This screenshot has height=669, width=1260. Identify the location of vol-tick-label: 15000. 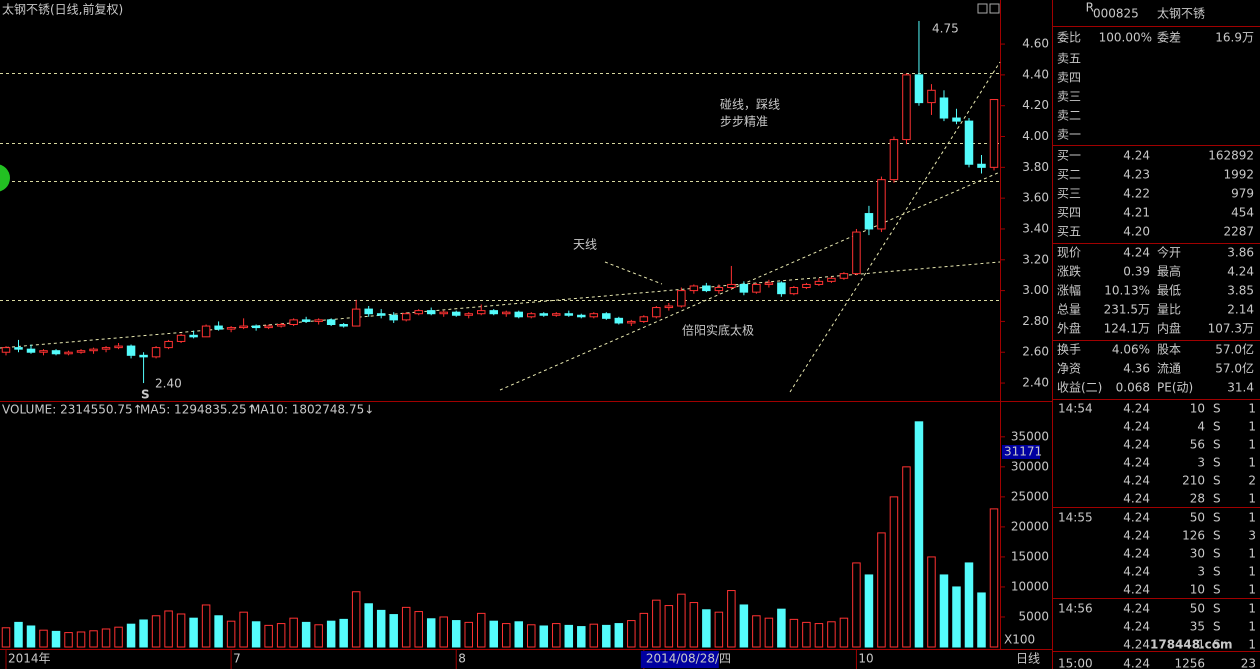
(1030, 556).